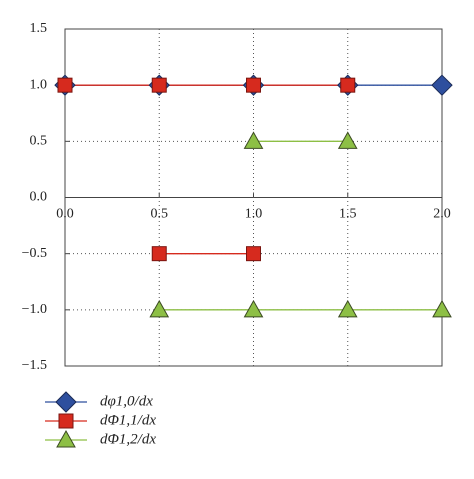 This screenshot has height=479, width=474. Describe the element at coordinates (65, 214) in the screenshot. I see `x-tick-label: 0.0` at that location.